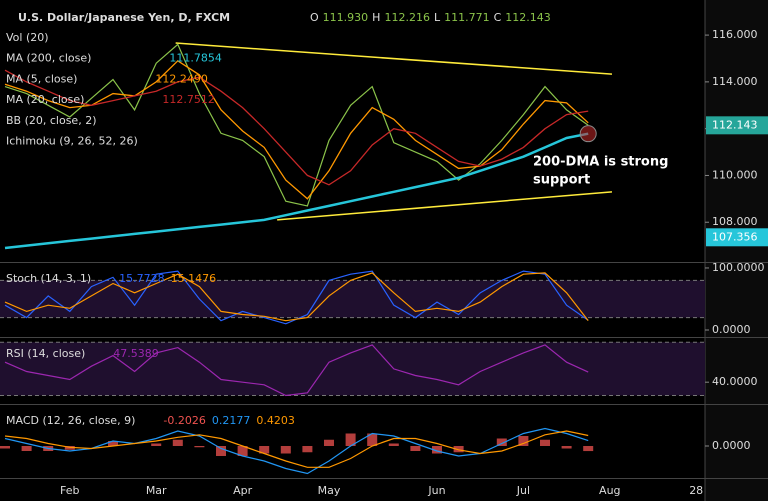  Describe the element at coordinates (275, 420) in the screenshot. I see `panel-readout: 0.4203` at that location.